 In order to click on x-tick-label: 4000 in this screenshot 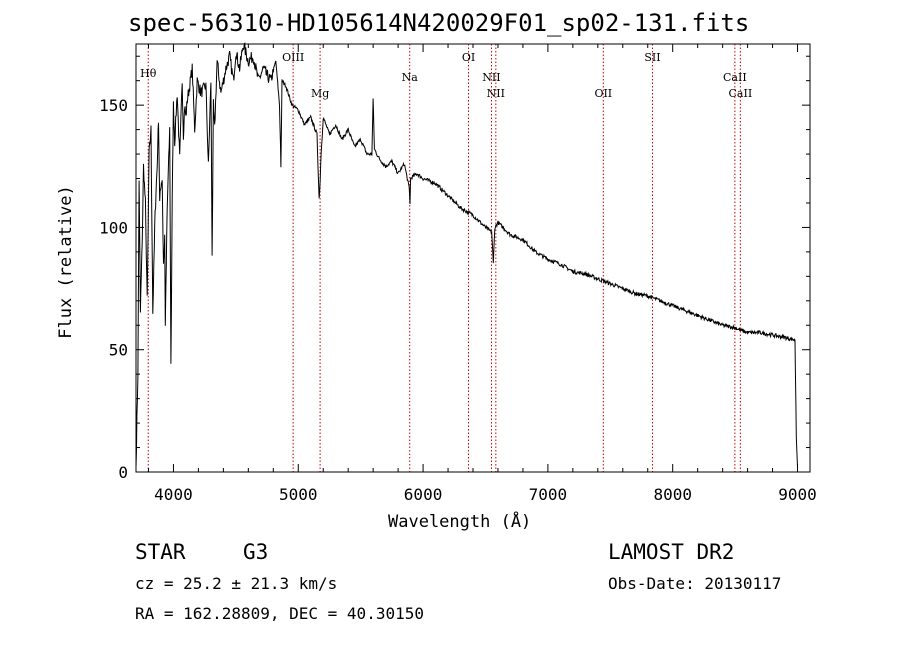, I will do `click(173, 494)`.